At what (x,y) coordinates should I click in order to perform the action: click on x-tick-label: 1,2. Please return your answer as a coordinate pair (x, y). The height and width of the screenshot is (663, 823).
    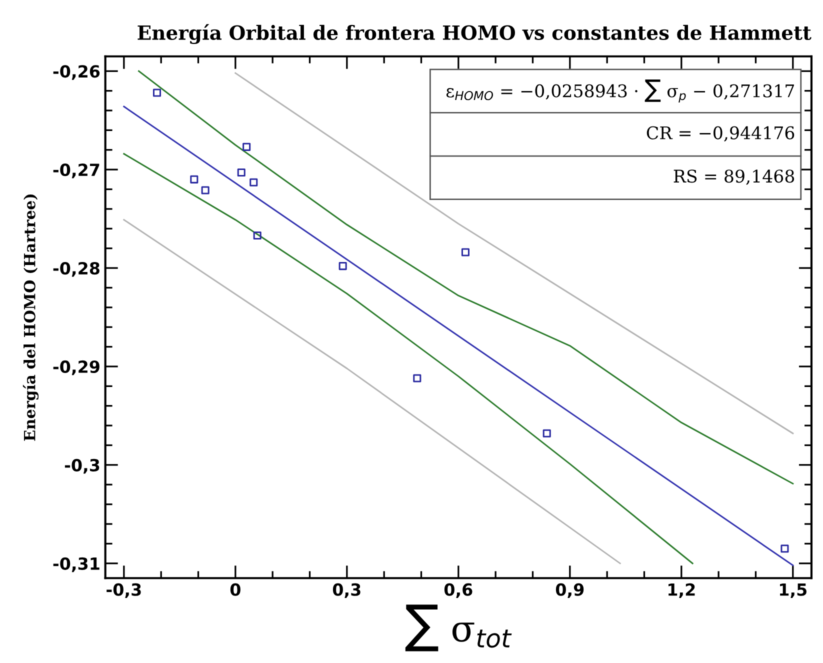
    Looking at the image, I should click on (681, 590).